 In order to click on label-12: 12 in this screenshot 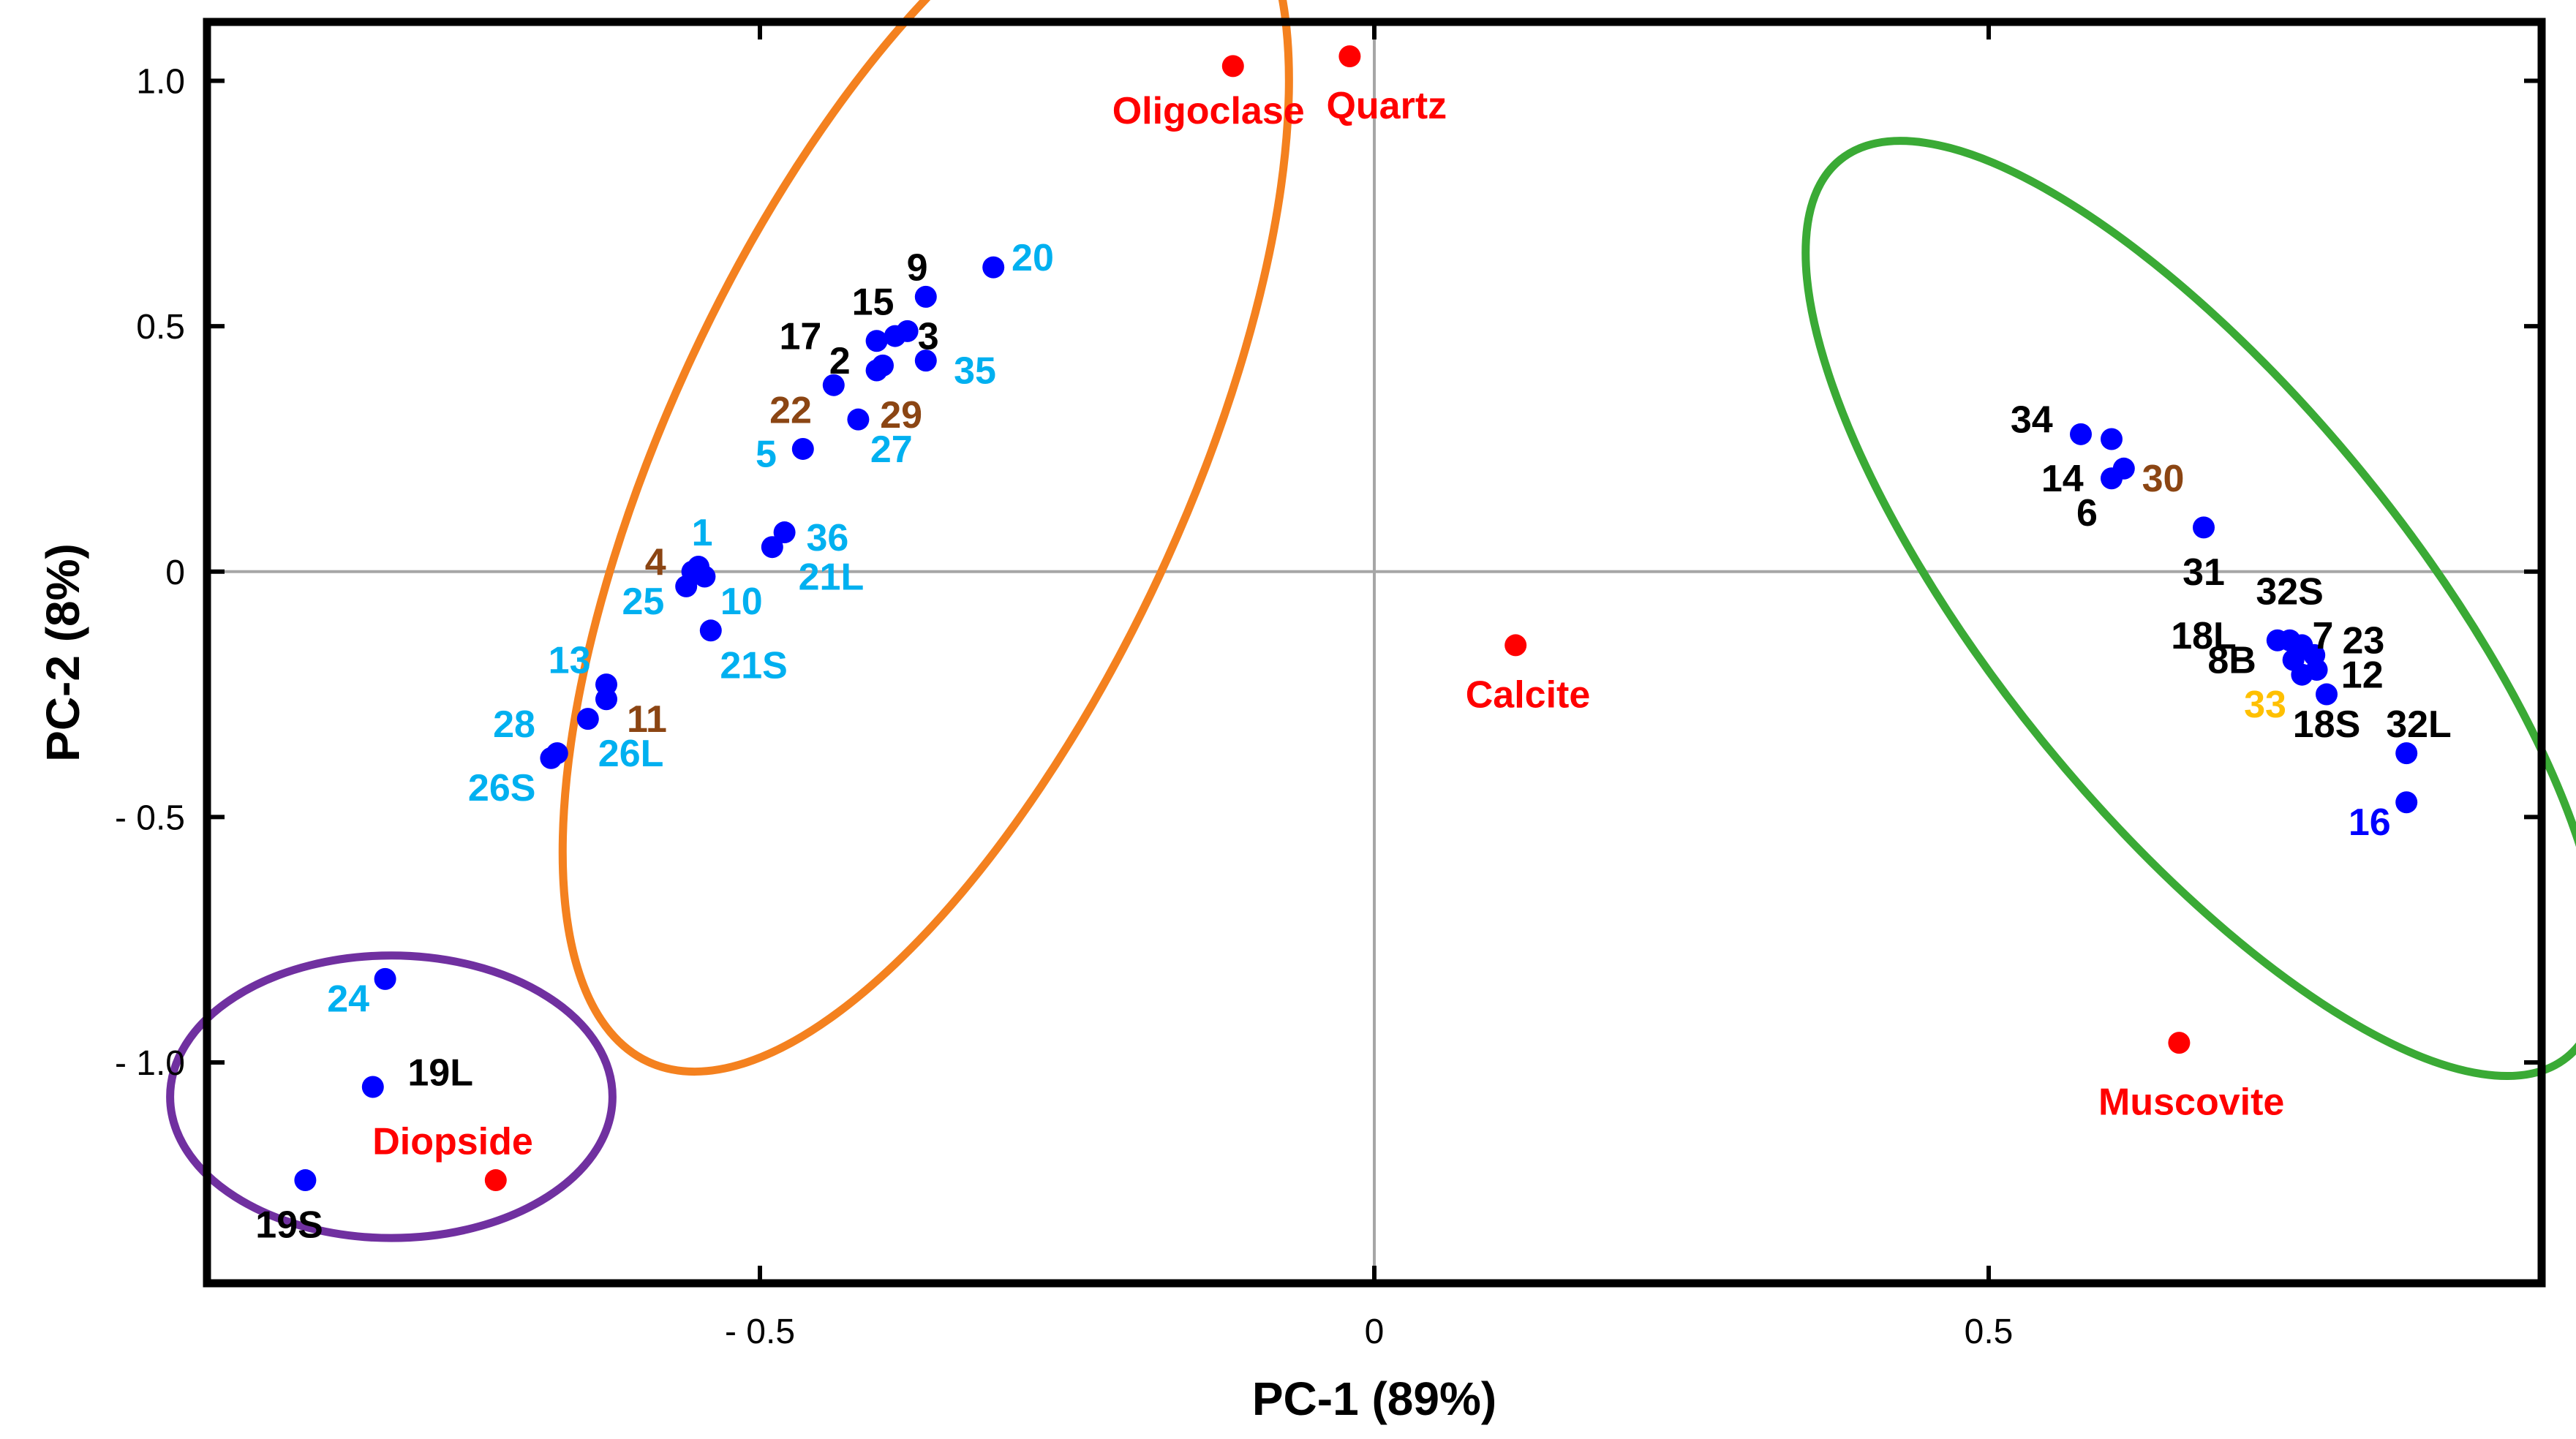, I will do `click(2362, 675)`.